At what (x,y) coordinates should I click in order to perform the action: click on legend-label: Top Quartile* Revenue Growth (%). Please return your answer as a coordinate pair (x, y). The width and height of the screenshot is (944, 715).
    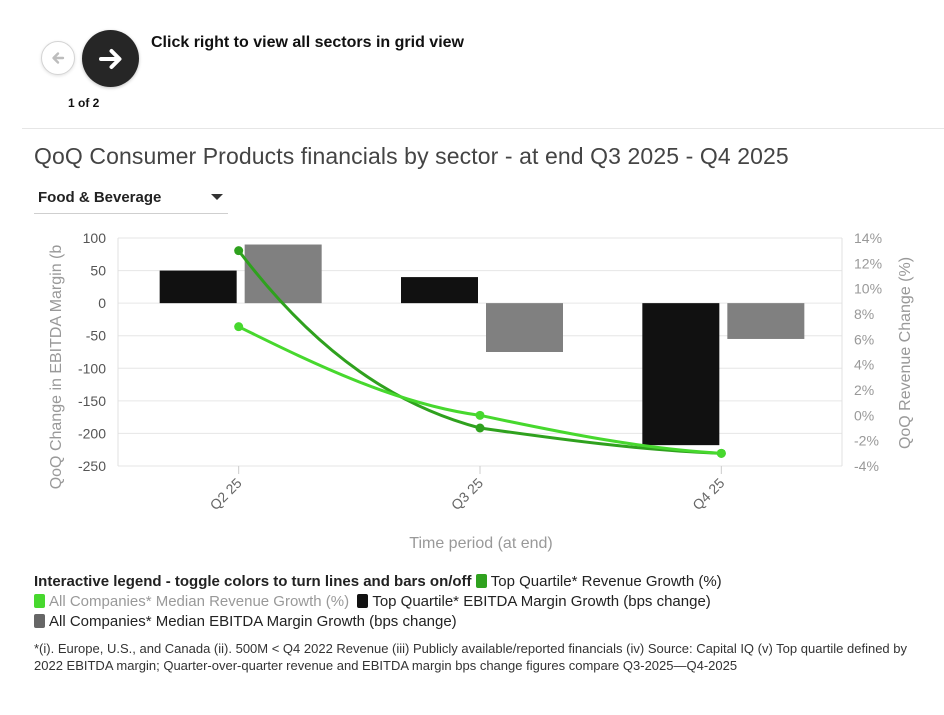
    Looking at the image, I should click on (606, 581).